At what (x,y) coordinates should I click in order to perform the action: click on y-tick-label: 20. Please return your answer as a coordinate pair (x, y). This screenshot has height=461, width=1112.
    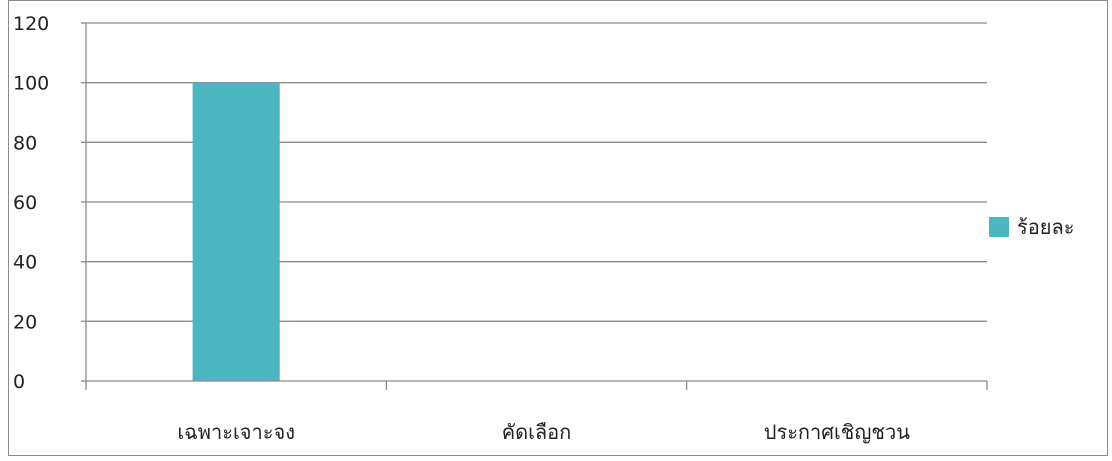
    Looking at the image, I should click on (25, 322).